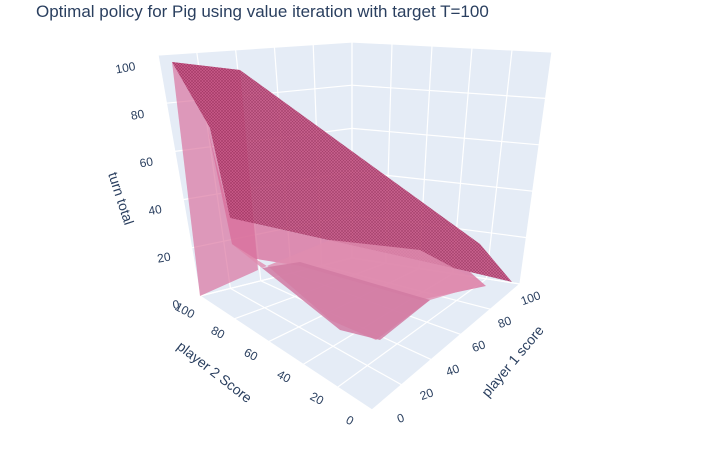 The height and width of the screenshot is (450, 710). Describe the element at coordinates (317, 398) in the screenshot. I see `y-tick-label: 20` at that location.